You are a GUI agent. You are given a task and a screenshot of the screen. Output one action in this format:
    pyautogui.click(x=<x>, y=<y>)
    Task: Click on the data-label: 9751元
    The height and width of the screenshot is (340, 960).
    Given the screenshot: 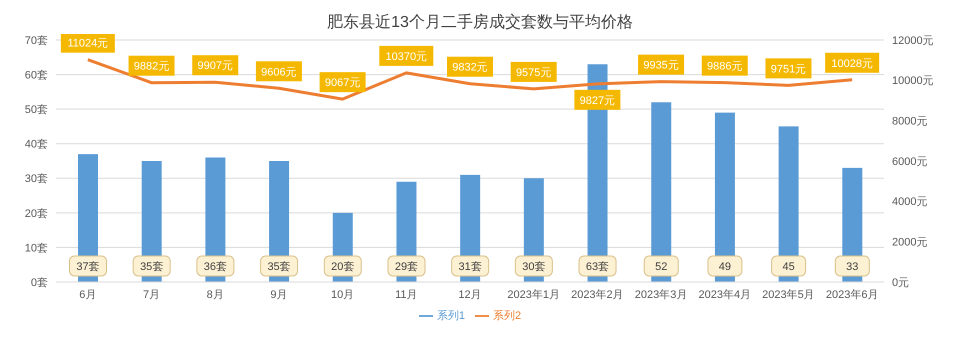 What is the action you would take?
    pyautogui.click(x=788, y=69)
    